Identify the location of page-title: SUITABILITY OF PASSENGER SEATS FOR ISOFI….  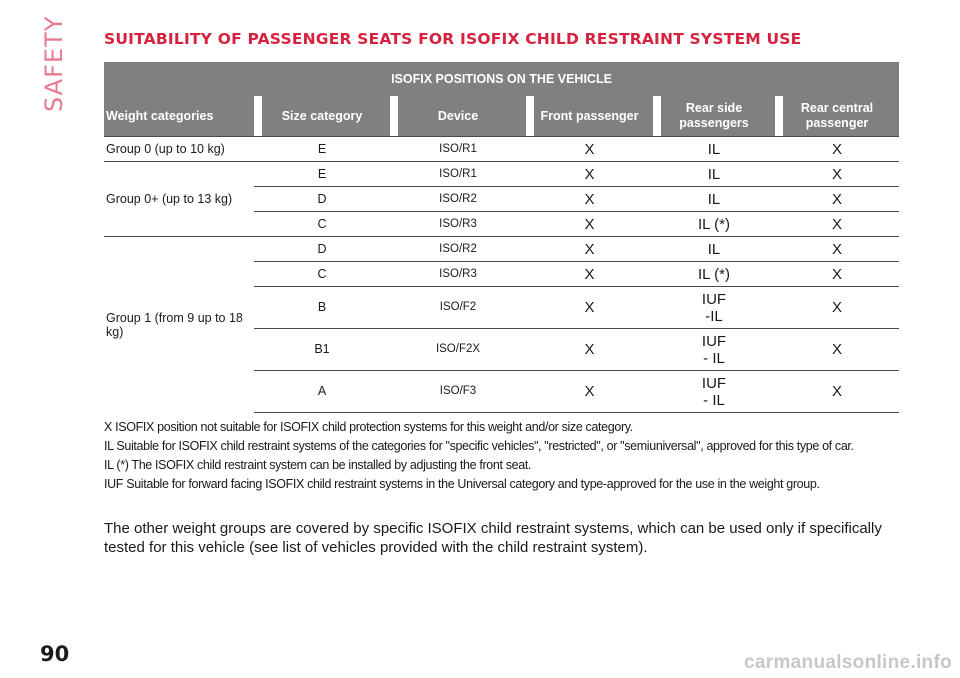
(453, 39).